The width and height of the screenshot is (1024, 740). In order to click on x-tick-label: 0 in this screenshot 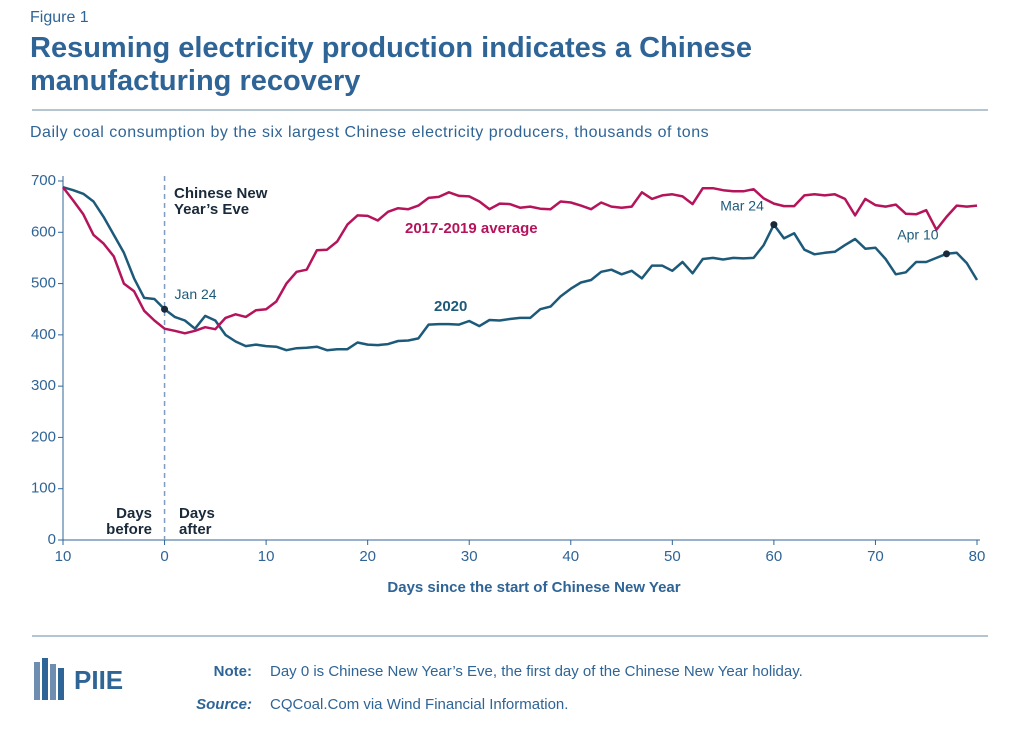, I will do `click(164, 556)`.